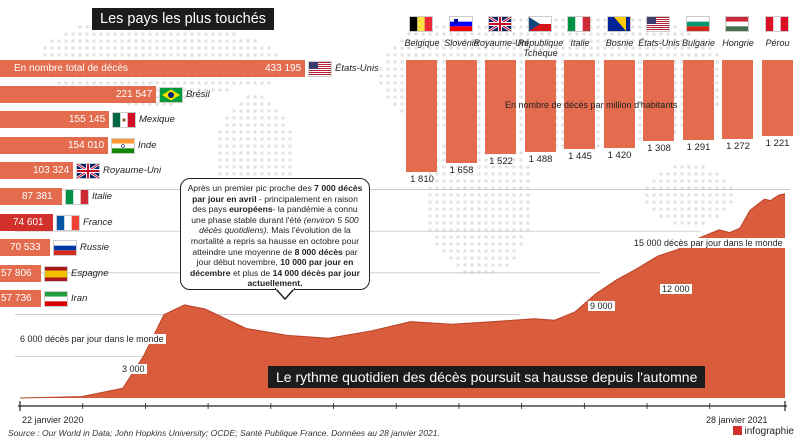 This screenshot has width=800, height=442. What do you see at coordinates (737, 24) in the screenshot?
I see `hongrie-flag-icon` at bounding box center [737, 24].